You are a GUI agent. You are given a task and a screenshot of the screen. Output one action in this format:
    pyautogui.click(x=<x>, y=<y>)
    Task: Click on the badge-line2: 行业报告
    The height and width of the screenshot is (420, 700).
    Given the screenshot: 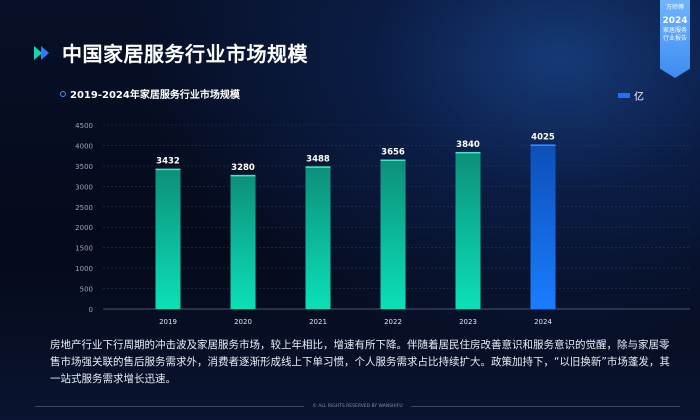 What is the action you would take?
    pyautogui.click(x=674, y=38)
    